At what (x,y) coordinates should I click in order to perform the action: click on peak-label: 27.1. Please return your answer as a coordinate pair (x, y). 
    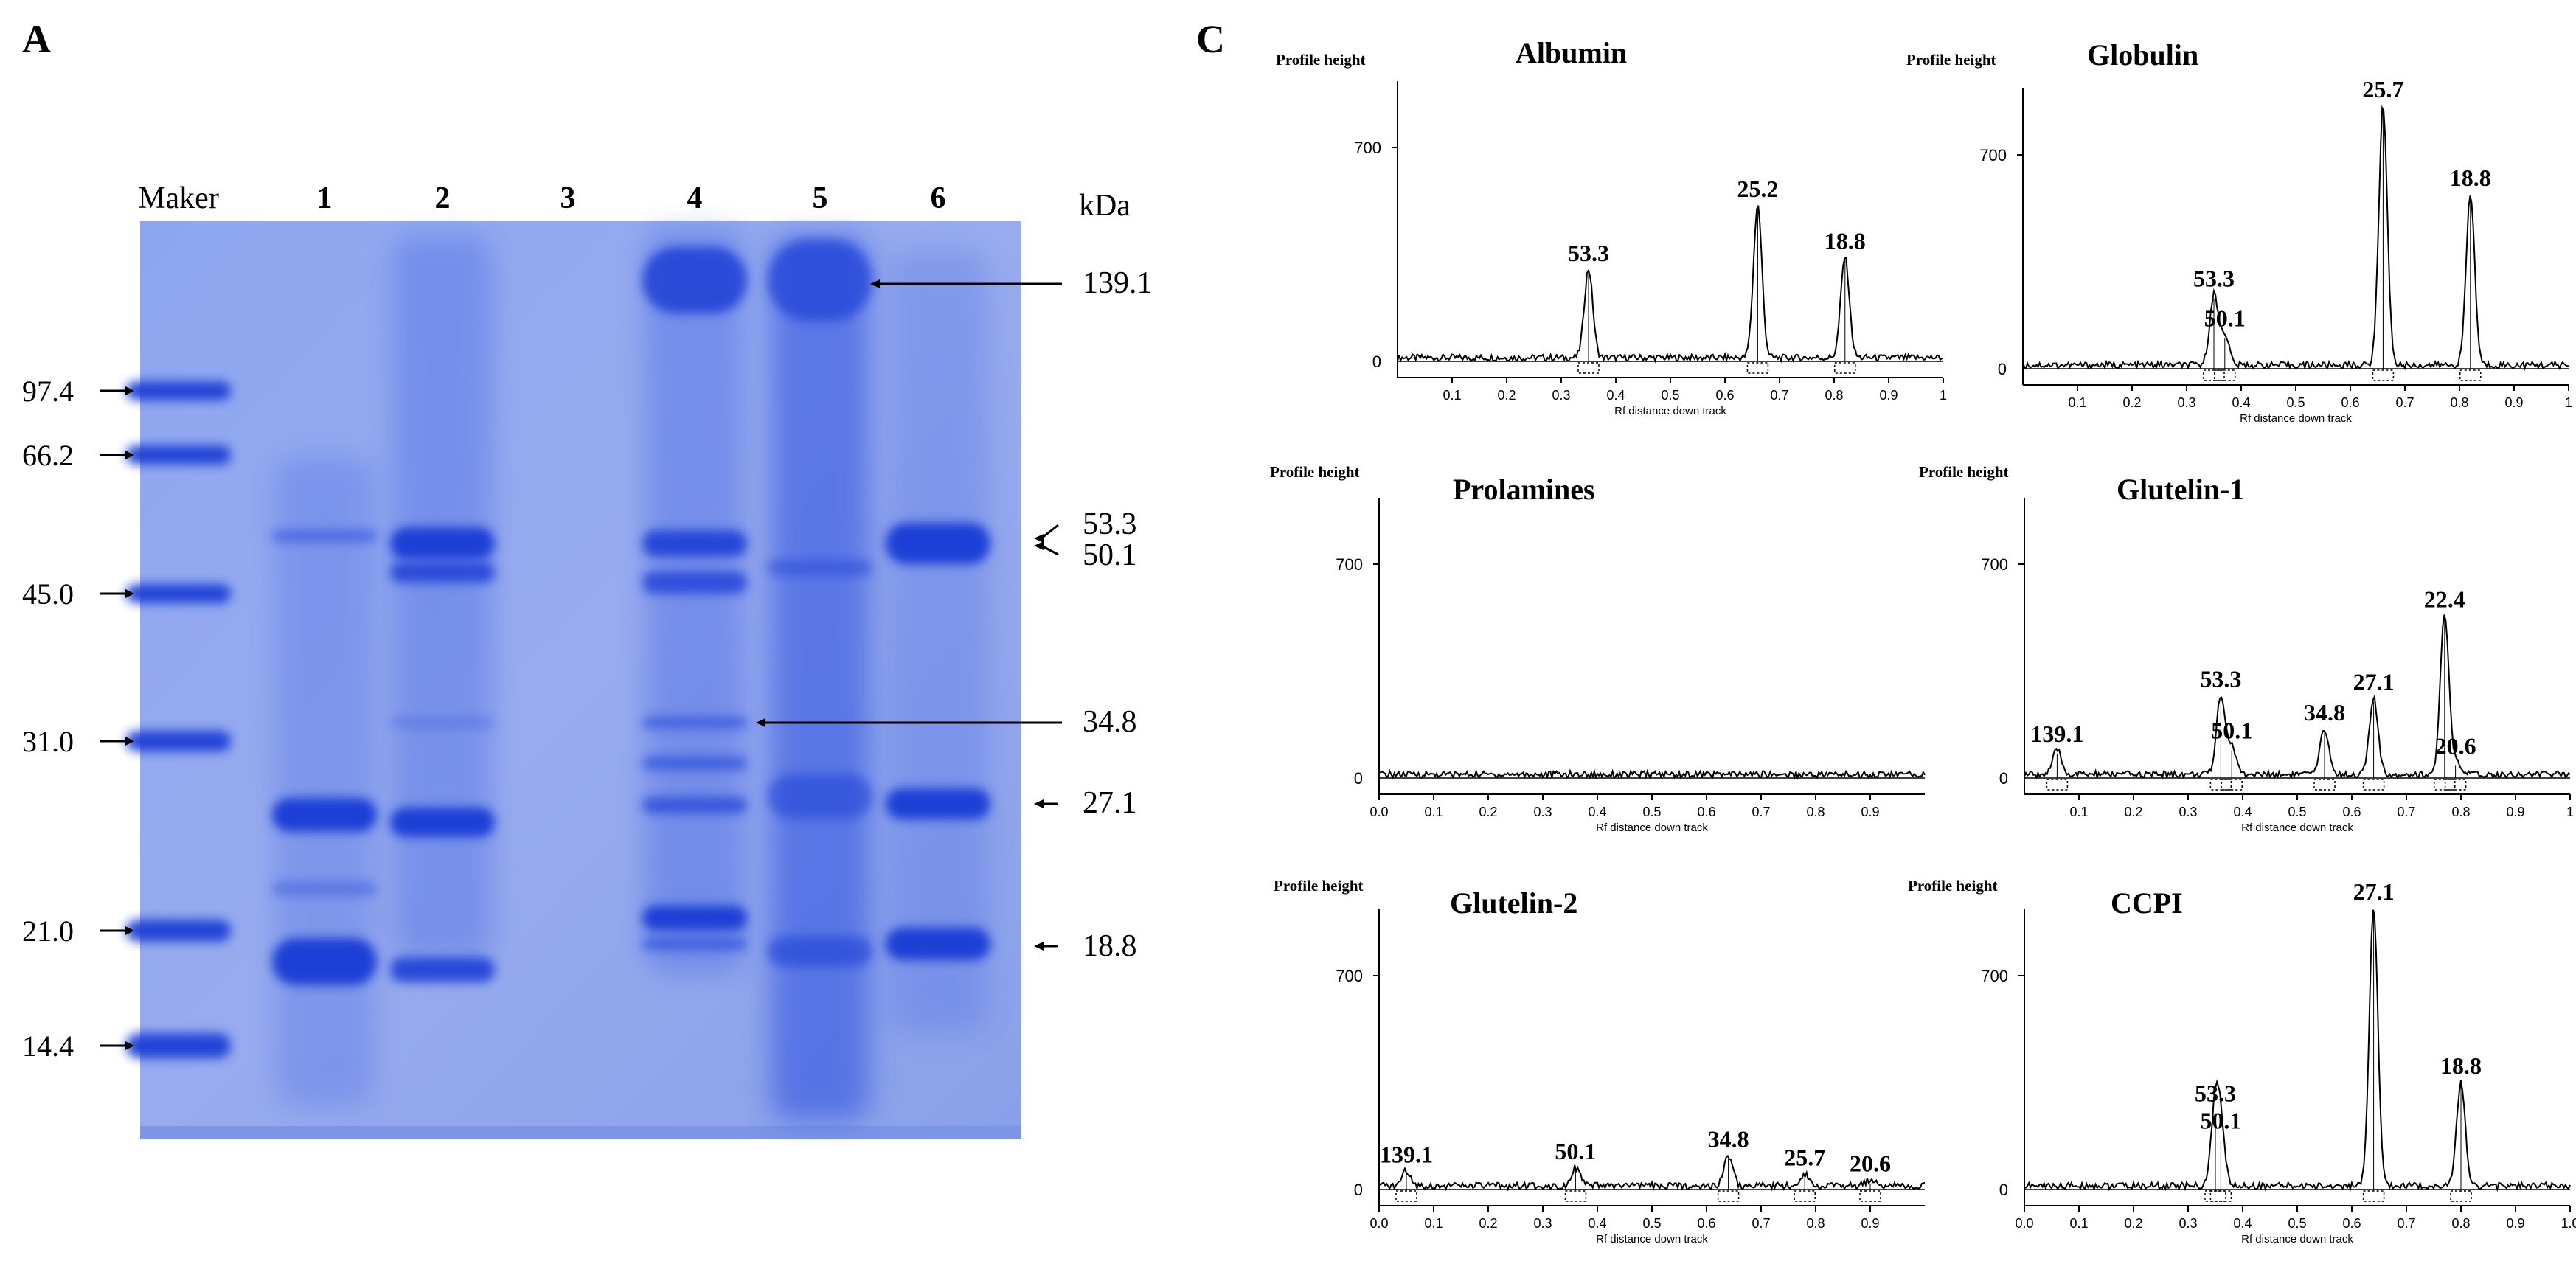
    Looking at the image, I should click on (2374, 681).